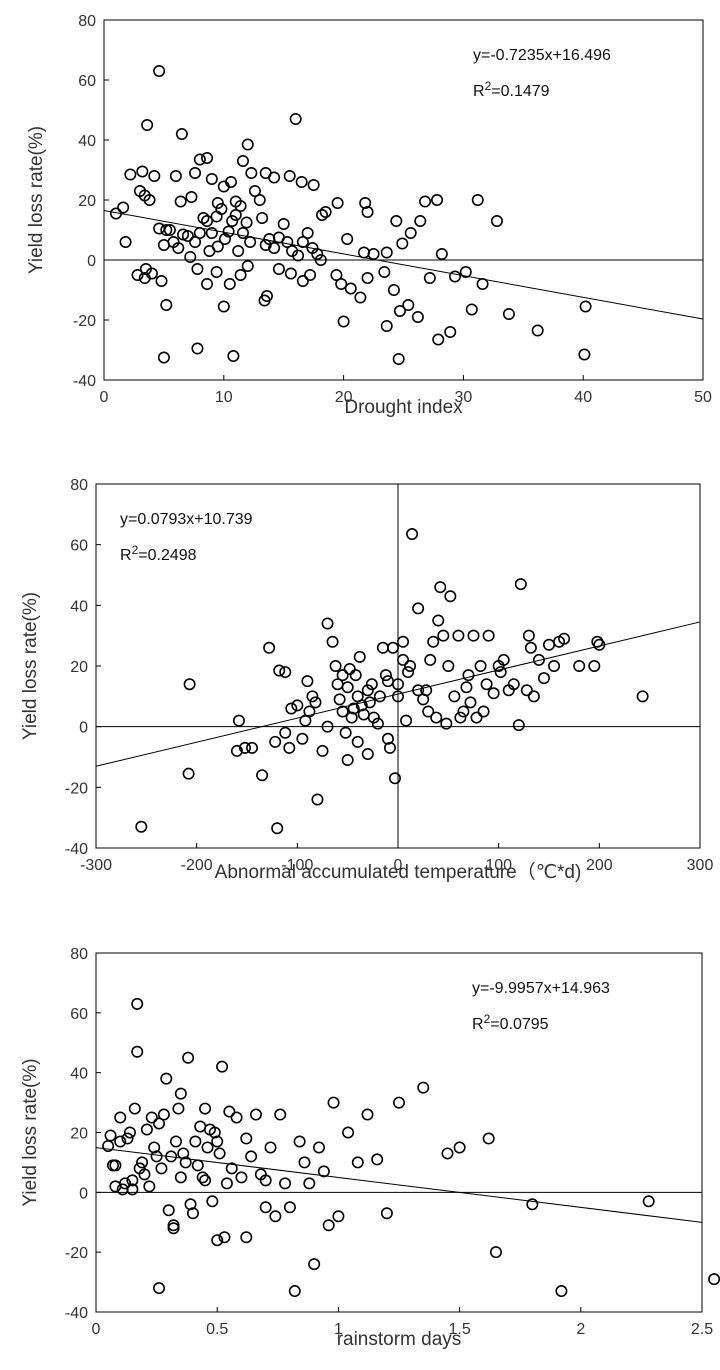 This screenshot has height=1370, width=720. What do you see at coordinates (197, 865) in the screenshot?
I see `temperature-x-tick-label: -200` at bounding box center [197, 865].